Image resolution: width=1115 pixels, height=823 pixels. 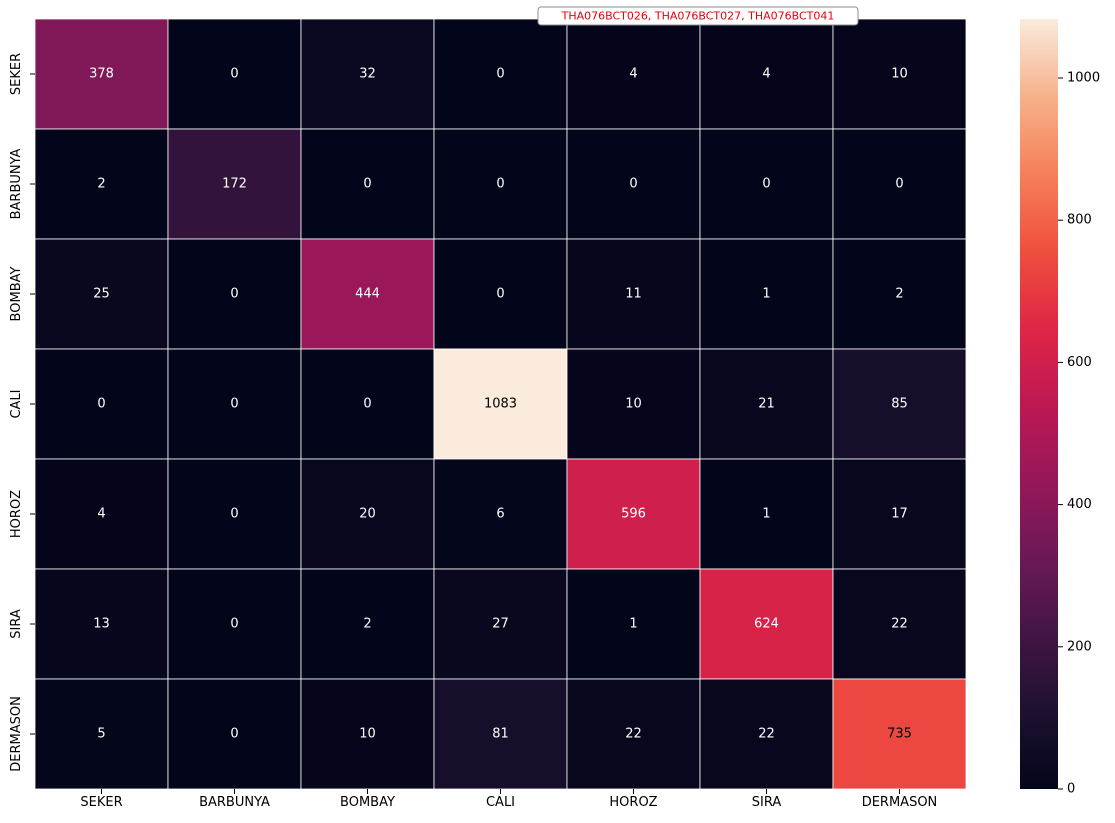 I want to click on cell-value-label: 17, so click(x=899, y=514).